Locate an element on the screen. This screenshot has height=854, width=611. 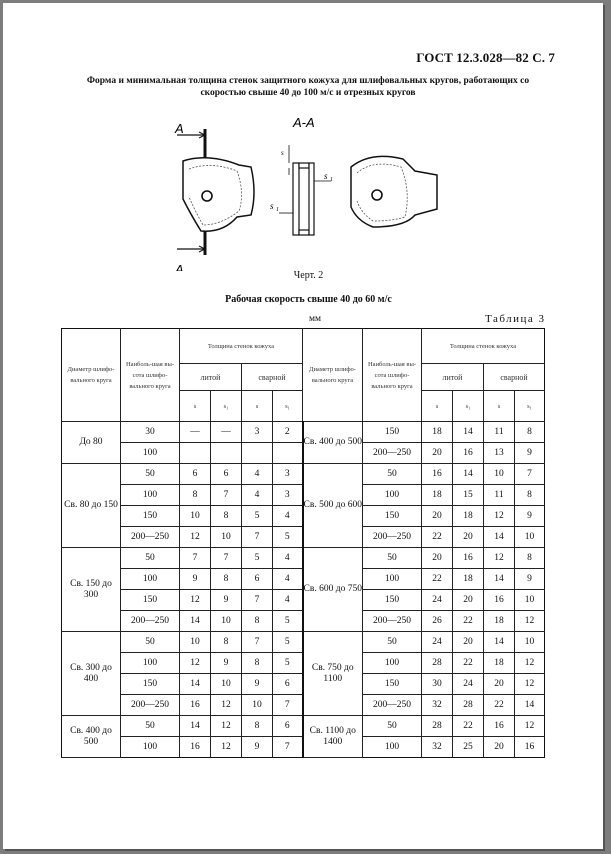
col-welded-left: сварной is located at coordinates (272, 377).